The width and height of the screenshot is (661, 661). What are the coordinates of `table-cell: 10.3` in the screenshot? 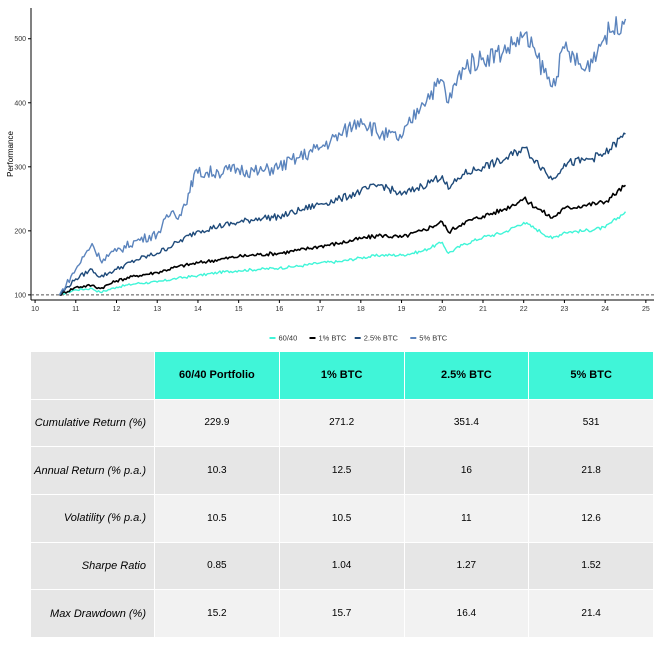 It's located at (217, 471).